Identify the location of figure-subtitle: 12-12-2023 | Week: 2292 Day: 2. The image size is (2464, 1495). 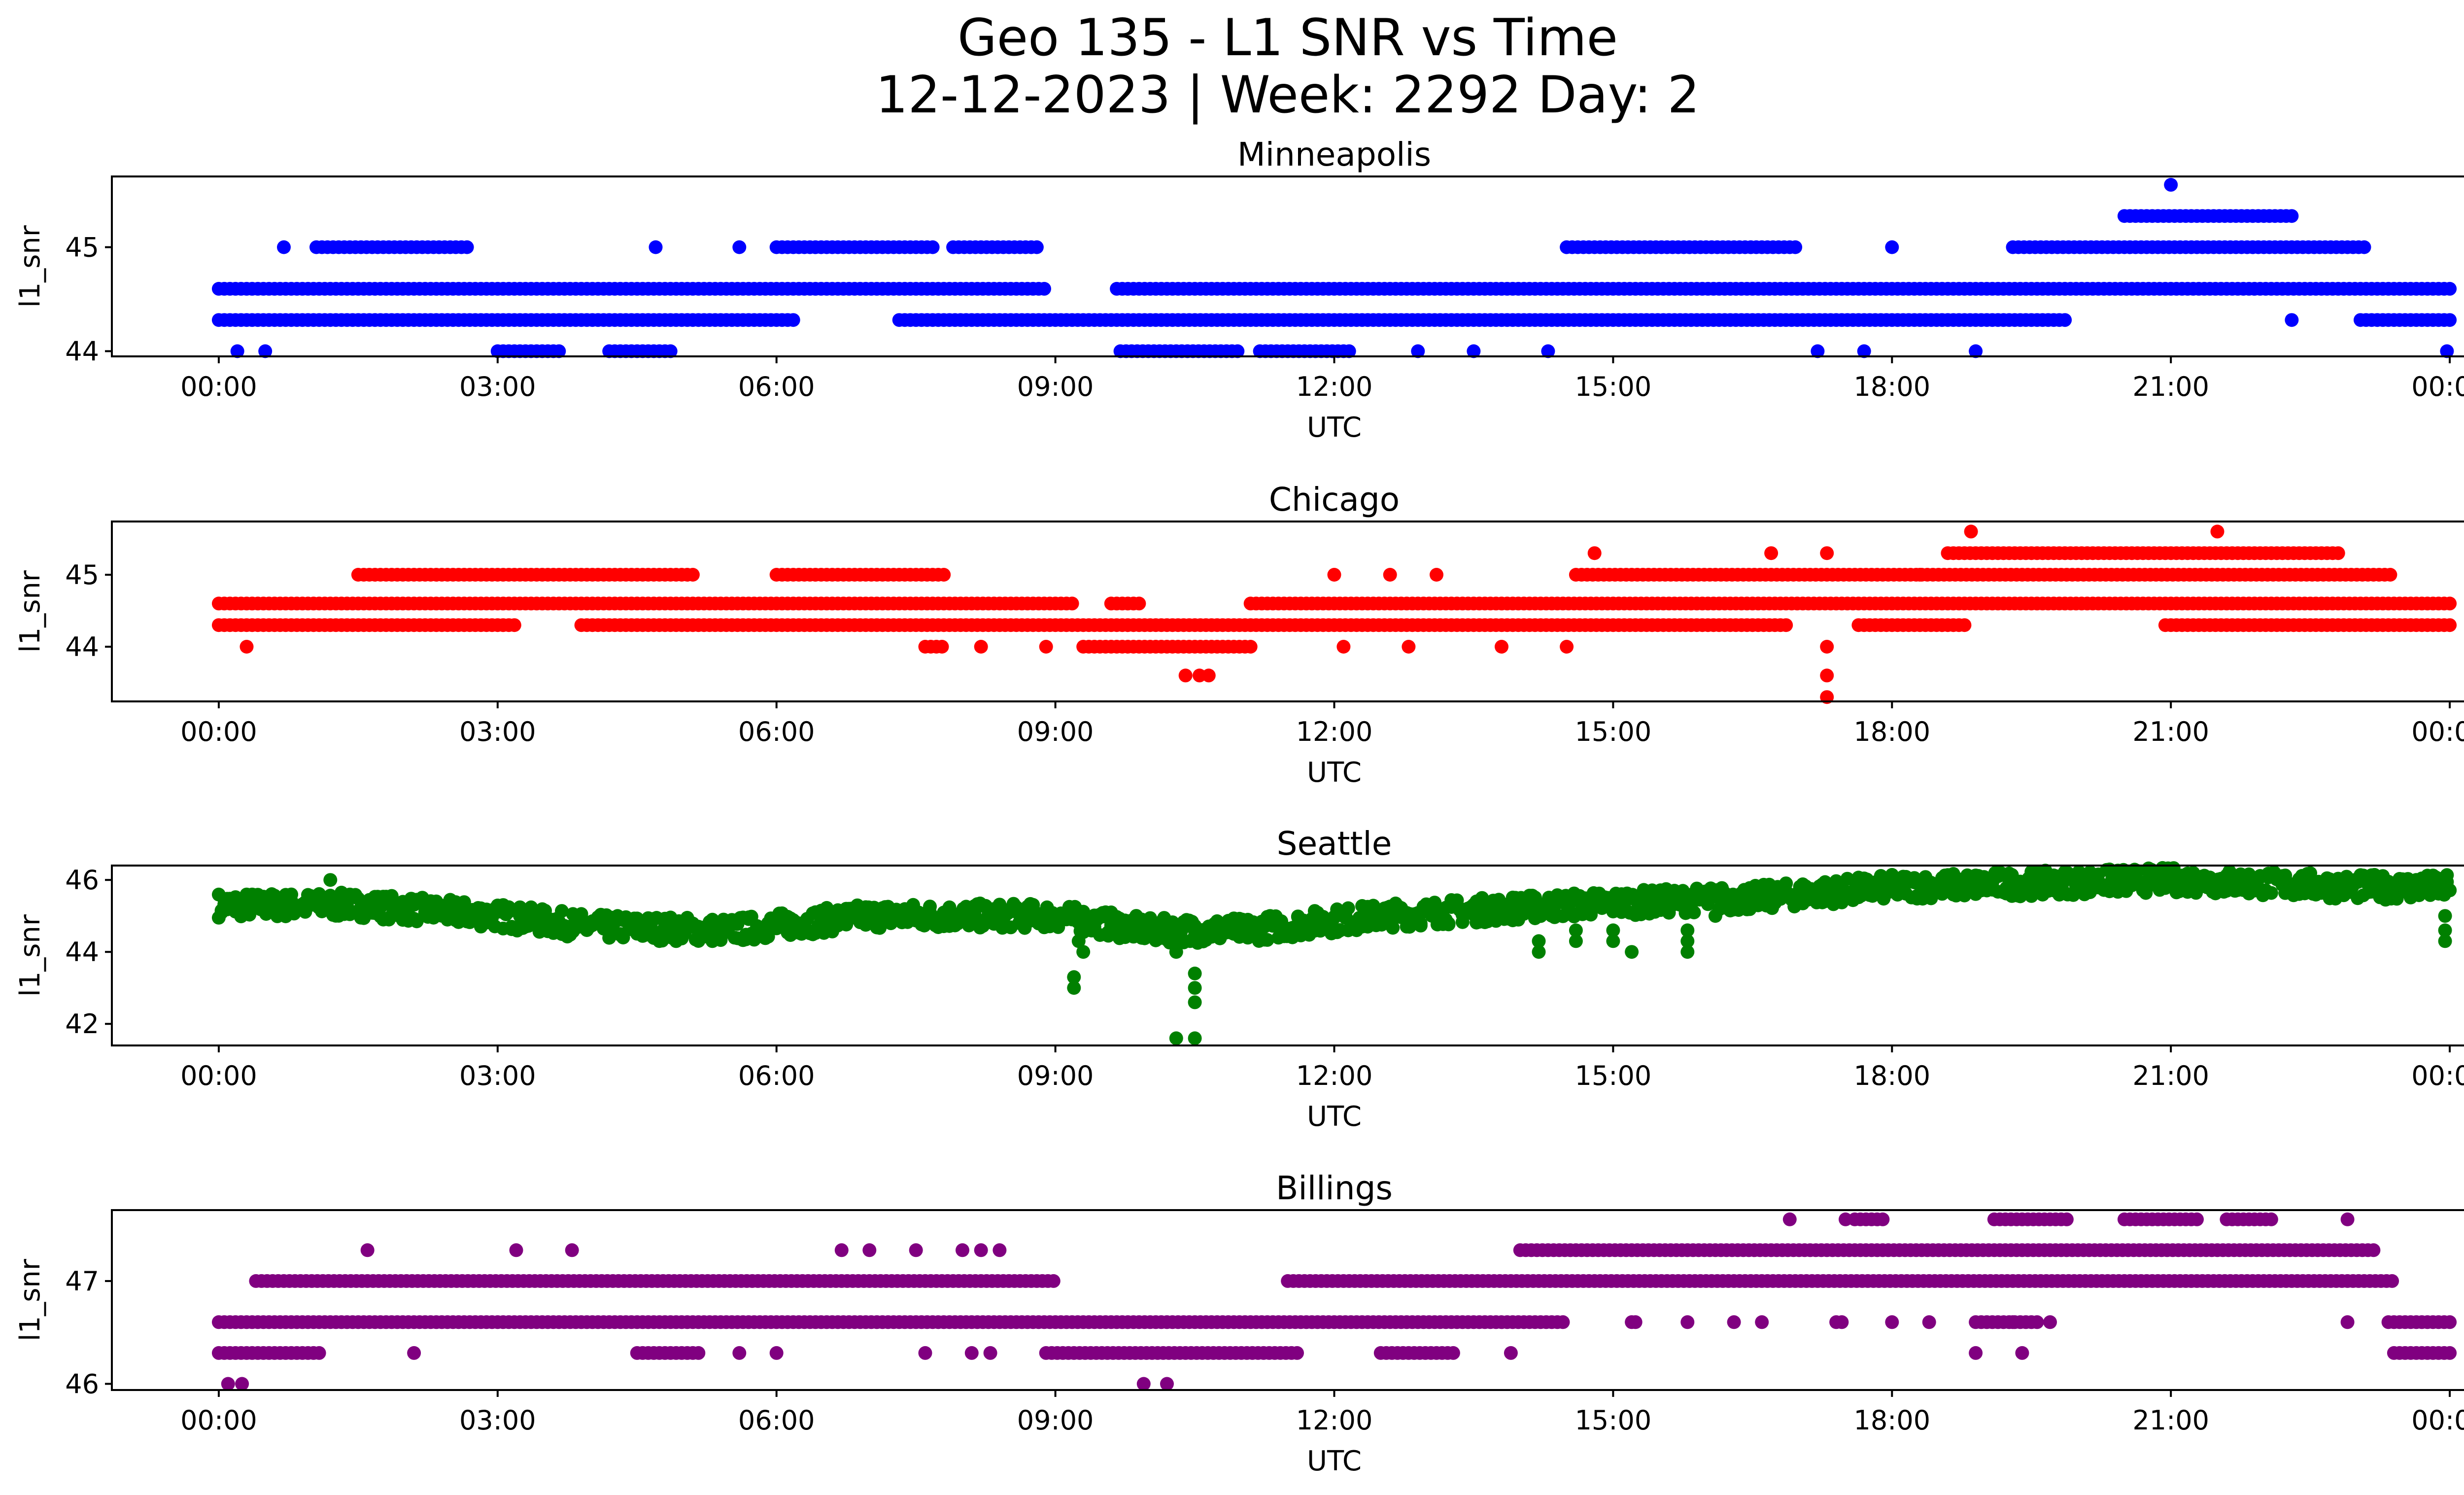
(1288, 95).